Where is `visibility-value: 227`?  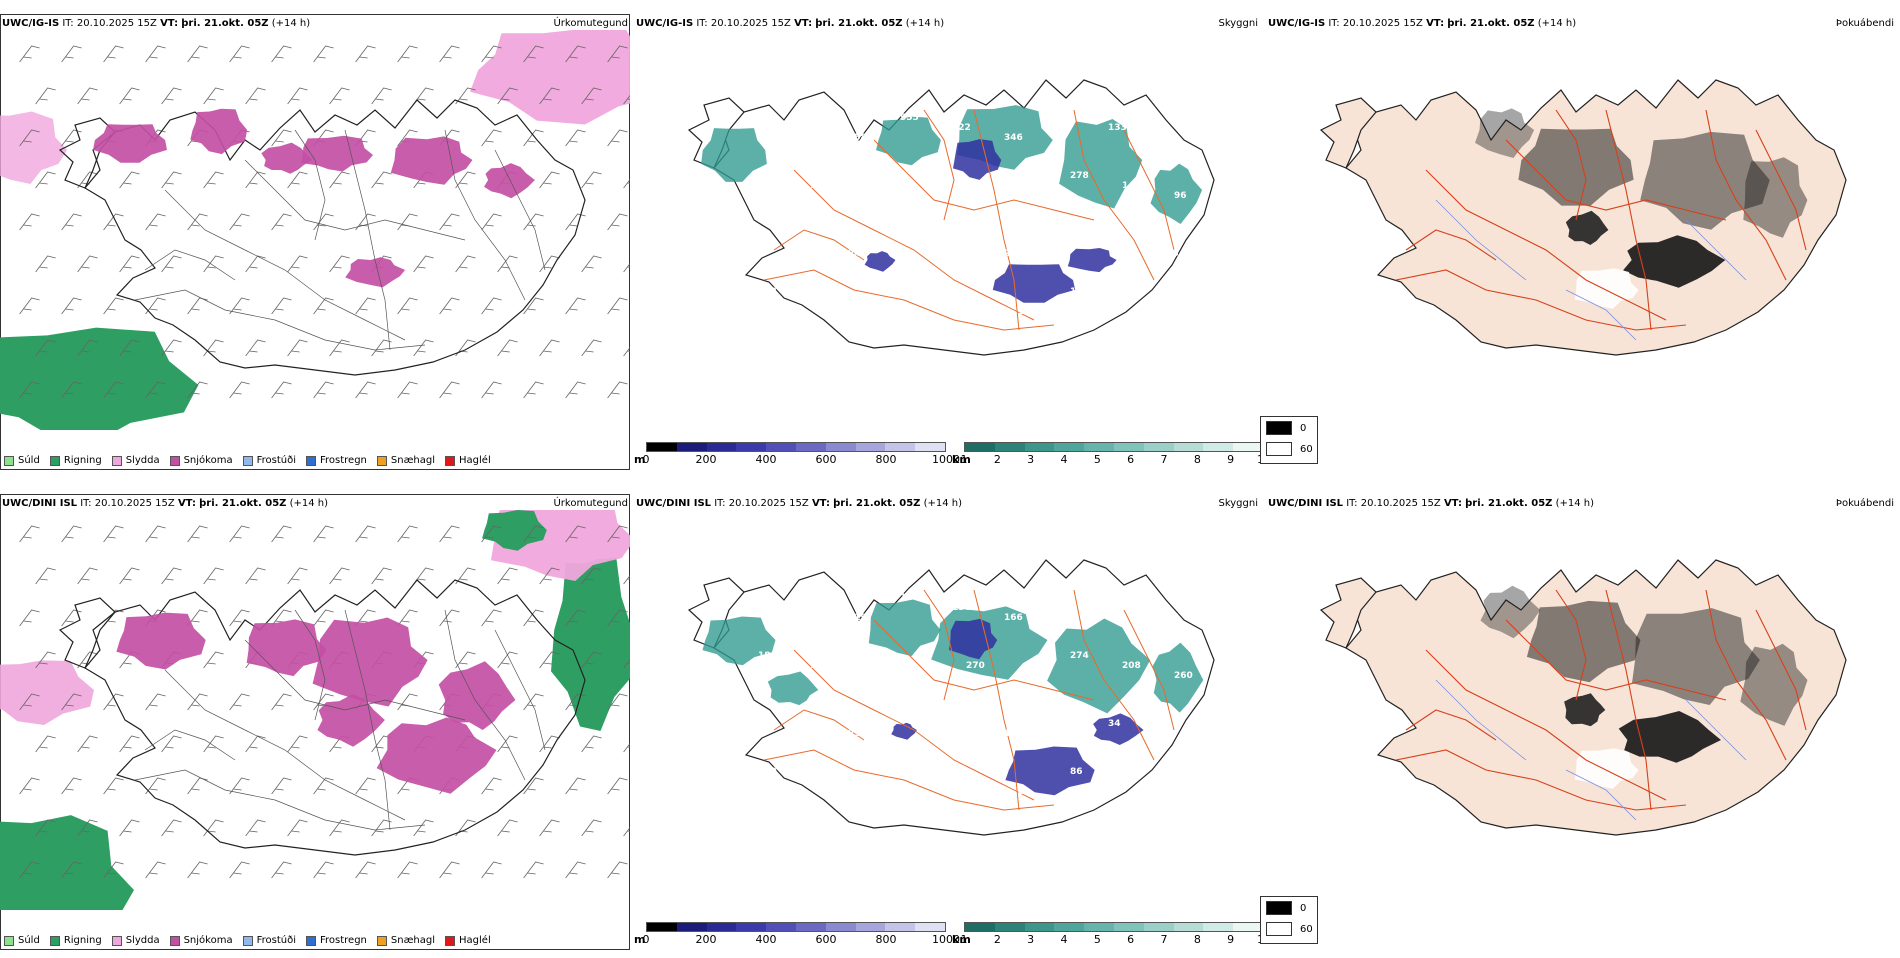
visibility-value: 227 is located at coordinates (805, 608).